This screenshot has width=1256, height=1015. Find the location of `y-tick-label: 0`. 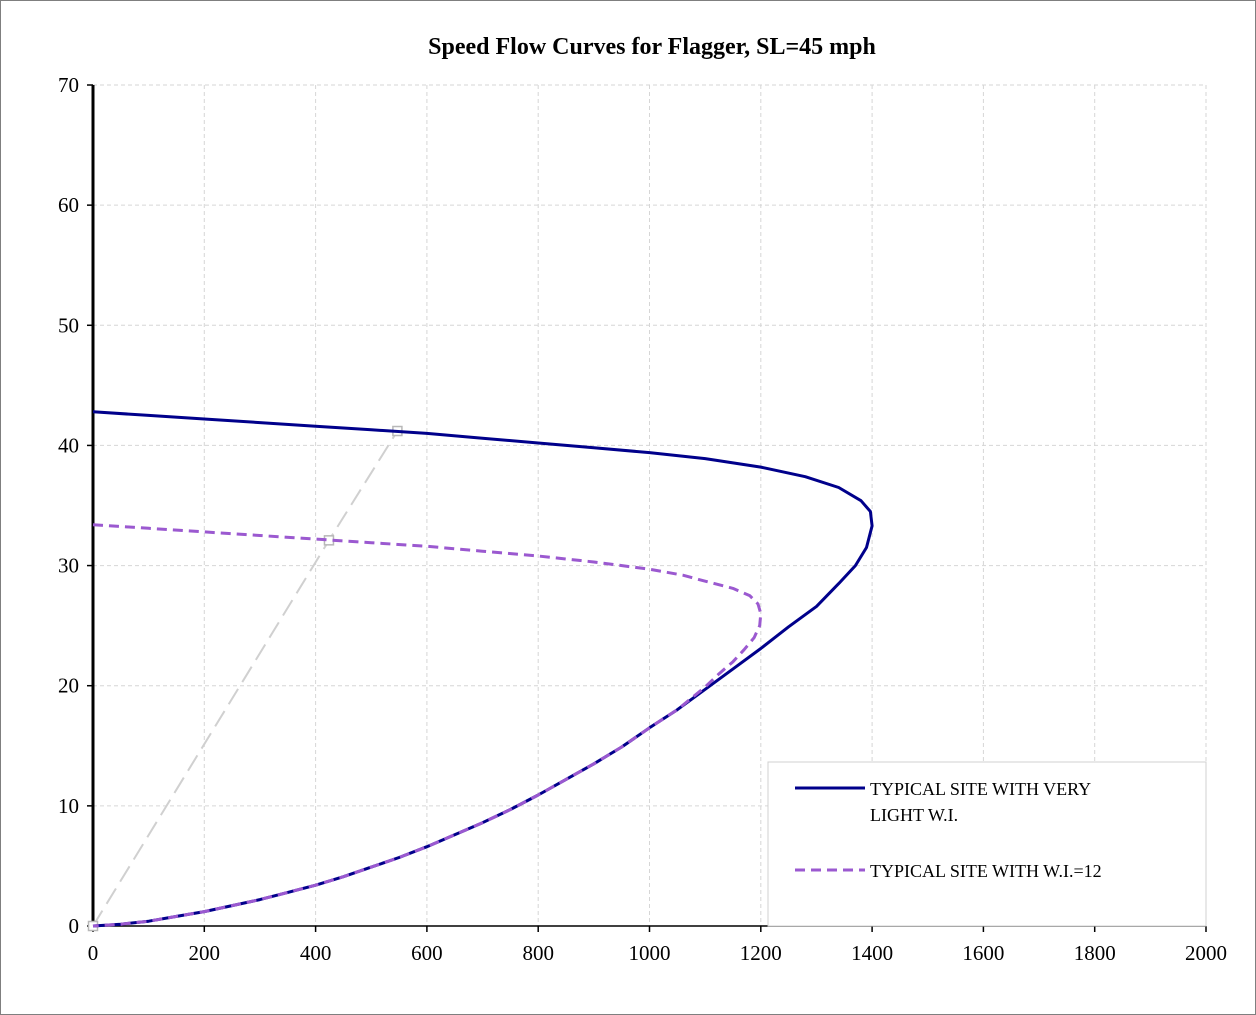

y-tick-label: 0 is located at coordinates (74, 926).